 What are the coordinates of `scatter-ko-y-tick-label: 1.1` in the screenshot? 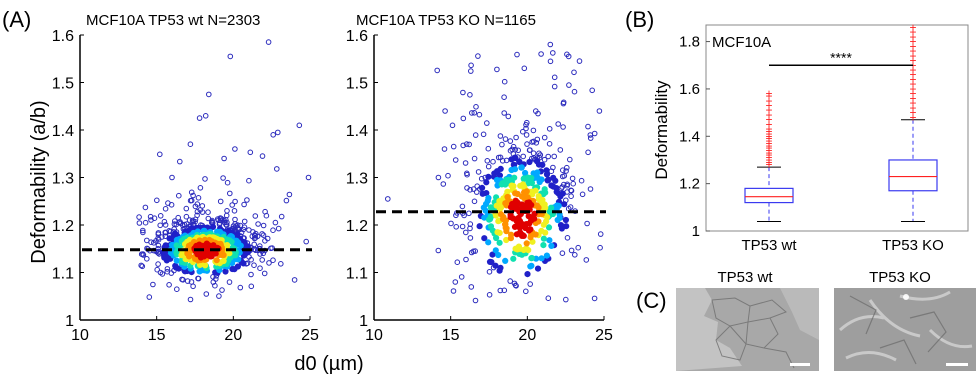 It's located at (357, 274).